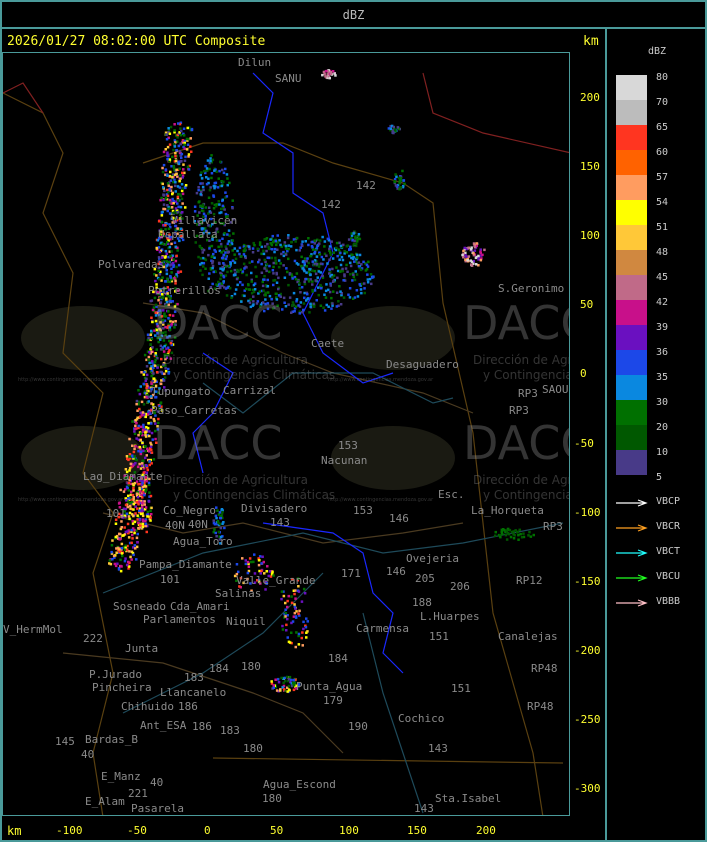  I want to click on province-border, so click(58, 453).